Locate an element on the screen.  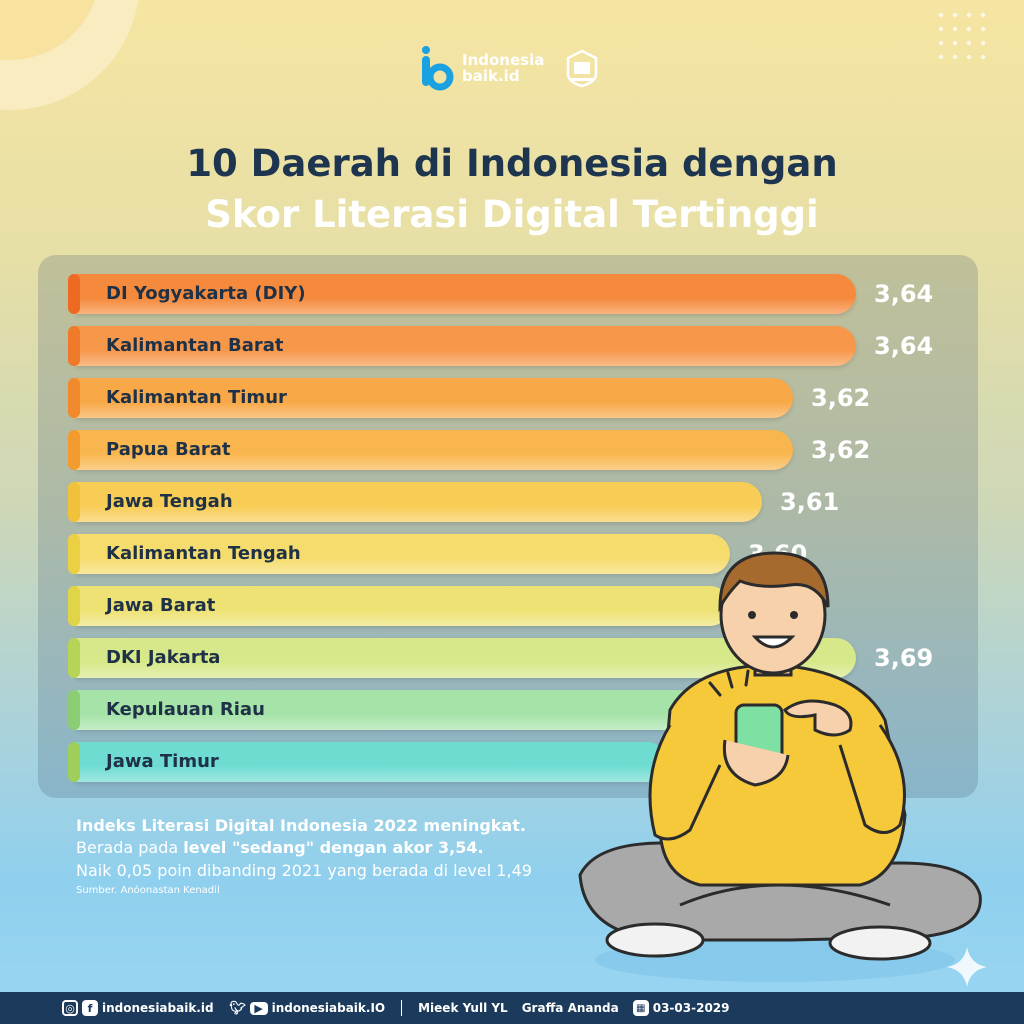
bar-row: Kalimantan Barat 3,64 is located at coordinates (518, 346).